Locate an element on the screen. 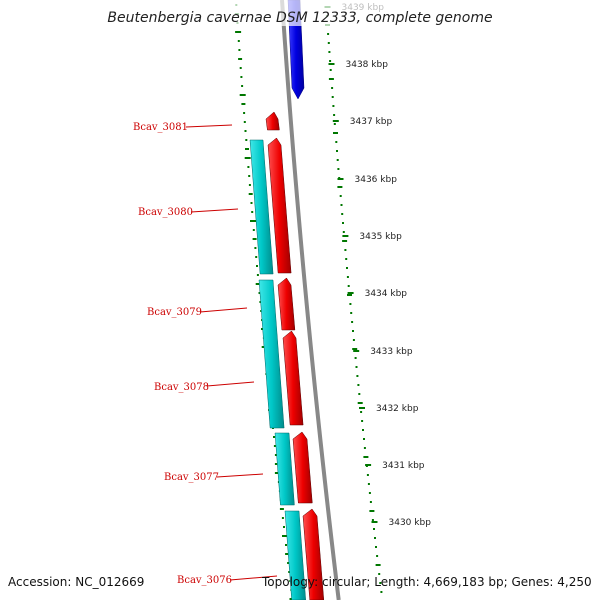 The width and height of the screenshot is (600, 600). kbp-label: 3431 kbp is located at coordinates (403, 466).